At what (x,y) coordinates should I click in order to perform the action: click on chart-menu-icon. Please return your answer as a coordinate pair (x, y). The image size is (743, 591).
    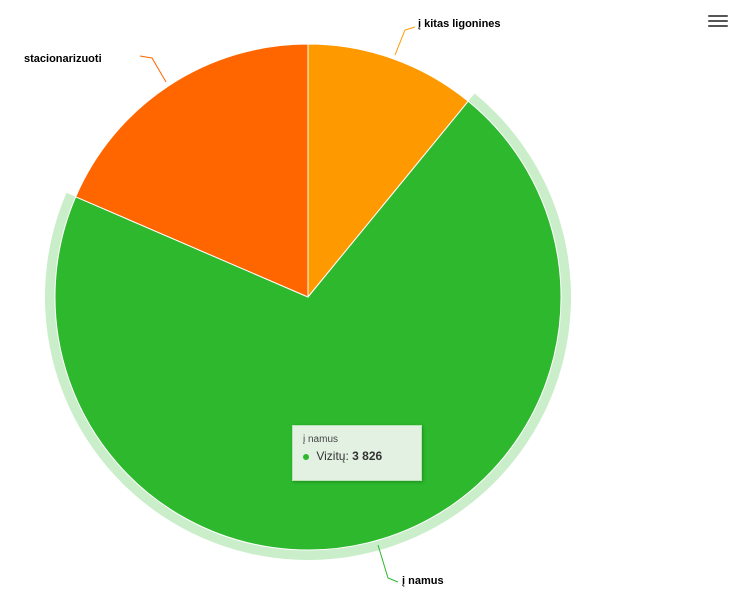
    Looking at the image, I should click on (718, 21).